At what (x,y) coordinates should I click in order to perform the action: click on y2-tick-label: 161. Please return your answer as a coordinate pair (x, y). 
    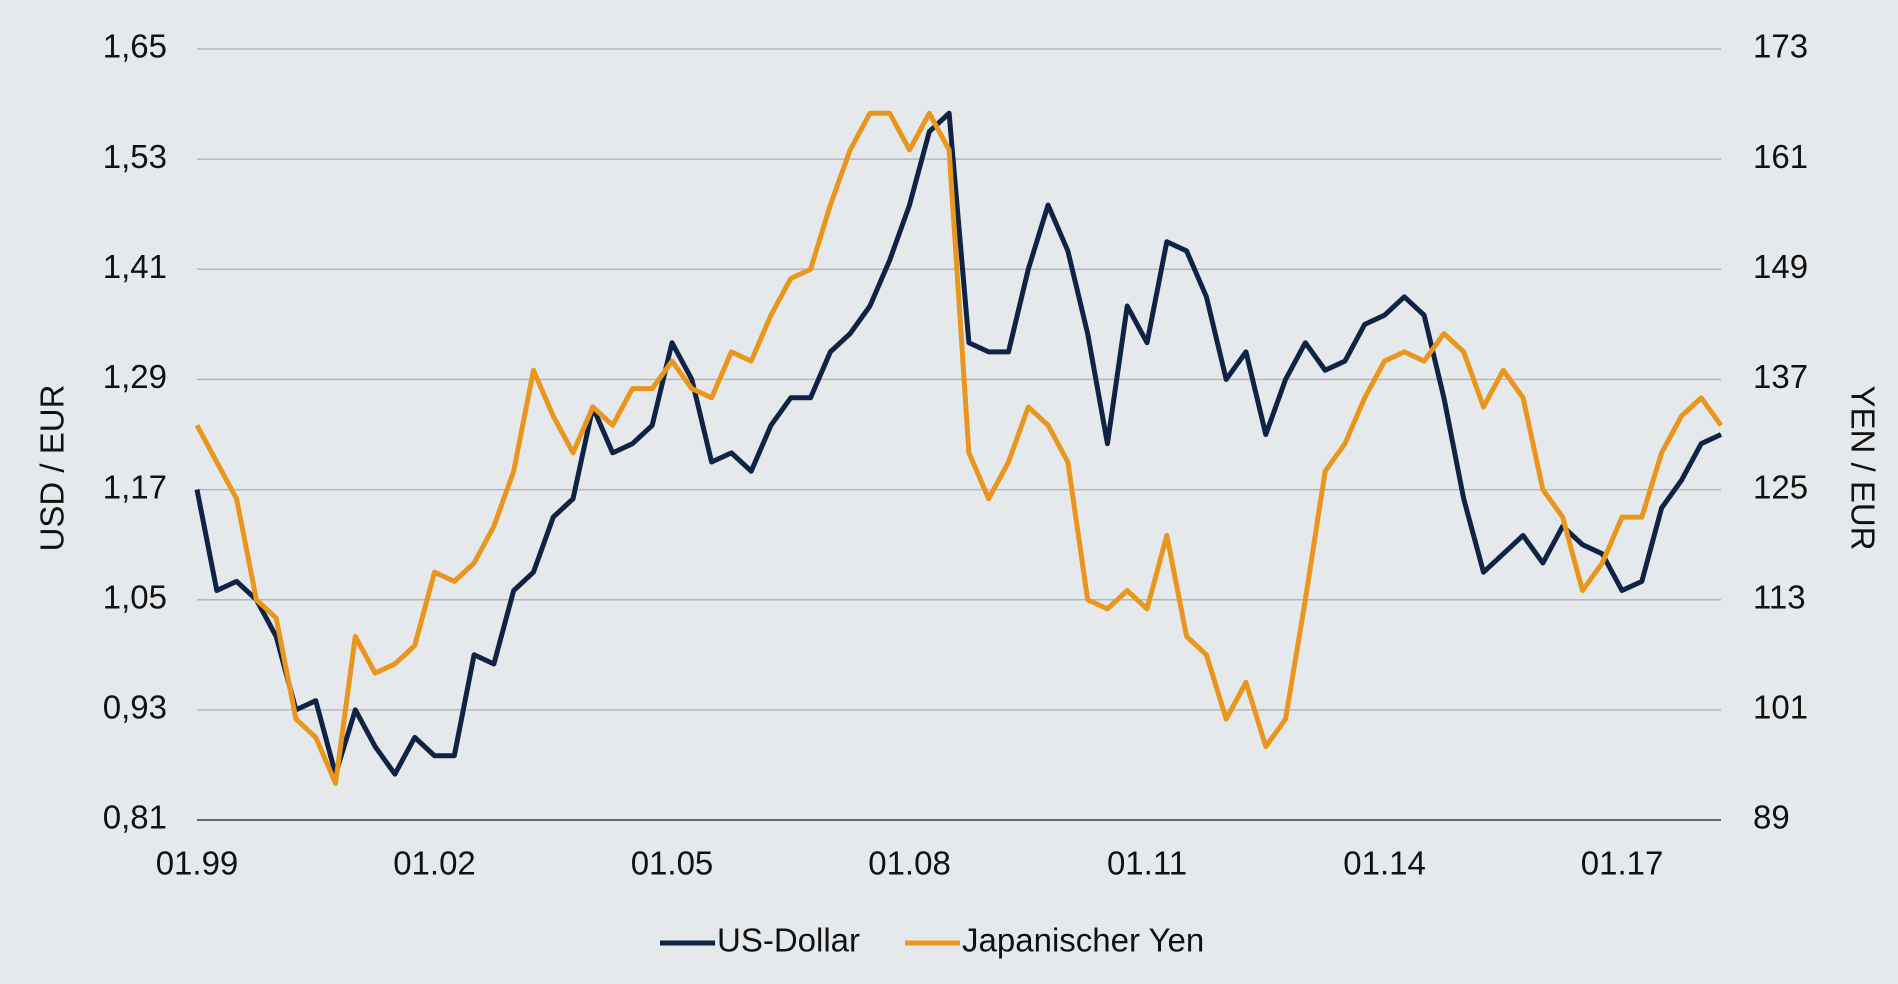
    Looking at the image, I should click on (1780, 156).